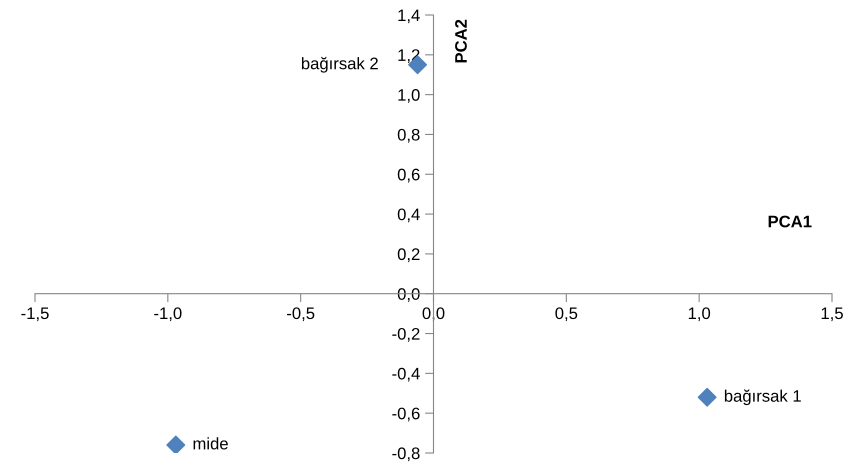  What do you see at coordinates (300, 314) in the screenshot?
I see `x-tick-label: -0,5` at bounding box center [300, 314].